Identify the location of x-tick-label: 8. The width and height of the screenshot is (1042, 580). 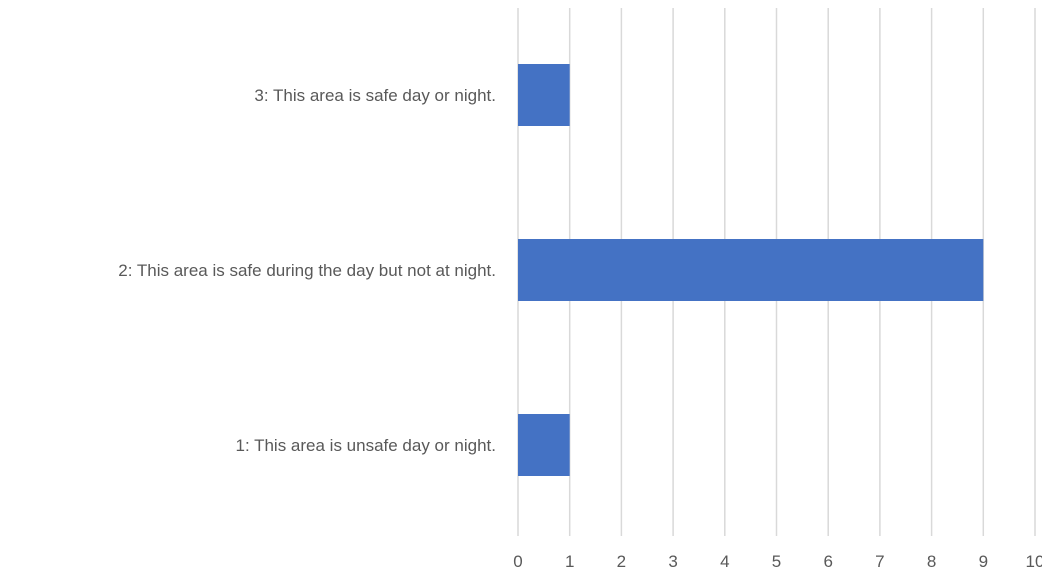
(931, 561).